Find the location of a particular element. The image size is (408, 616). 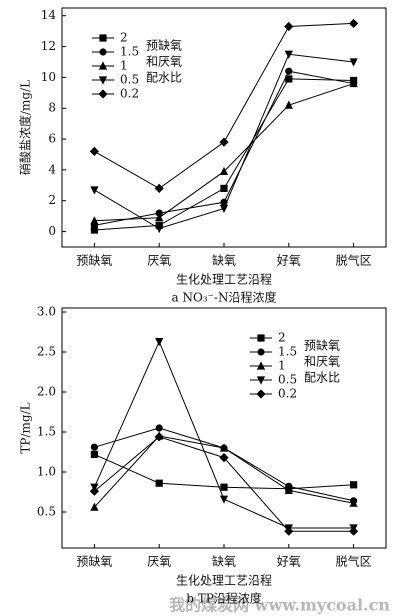

y-tick-label: 2 is located at coordinates (52, 200).